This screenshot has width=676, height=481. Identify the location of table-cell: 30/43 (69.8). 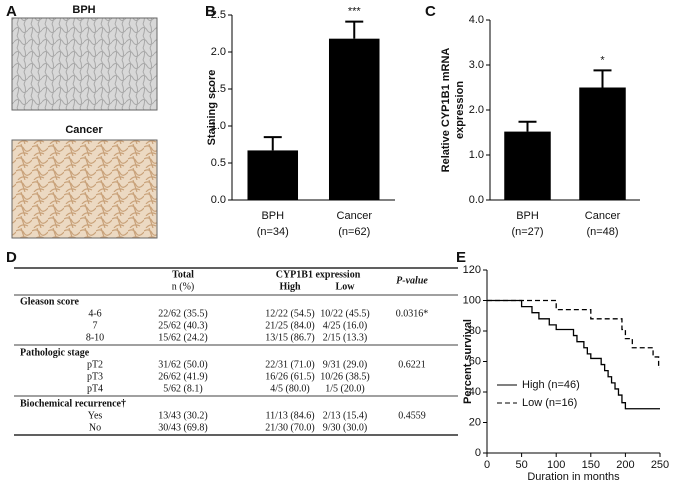
(182, 427).